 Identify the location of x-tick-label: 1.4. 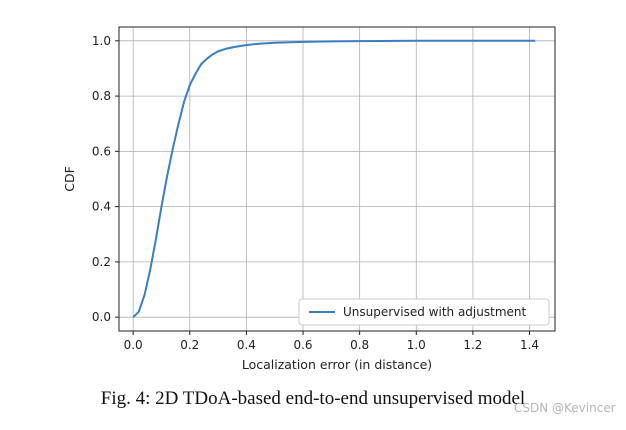
(529, 345).